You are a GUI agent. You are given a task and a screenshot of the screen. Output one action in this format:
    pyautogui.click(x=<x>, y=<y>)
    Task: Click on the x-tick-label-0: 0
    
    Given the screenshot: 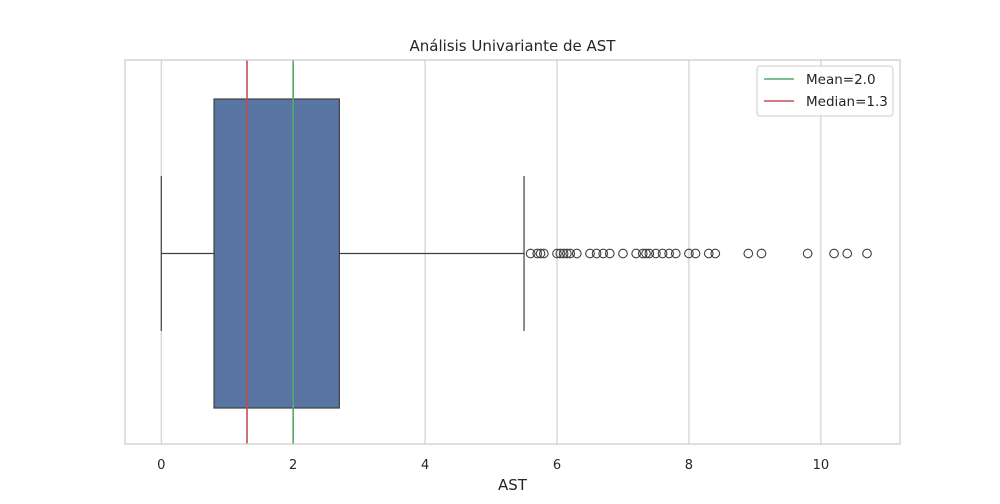 What is the action you would take?
    pyautogui.click(x=161, y=465)
    